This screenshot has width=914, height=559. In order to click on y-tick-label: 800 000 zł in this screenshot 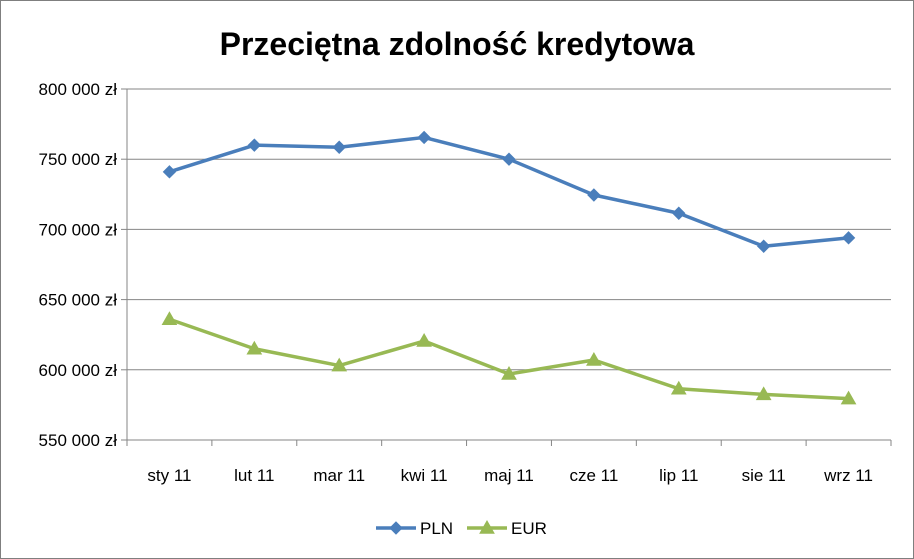, I will do `click(78, 89)`.